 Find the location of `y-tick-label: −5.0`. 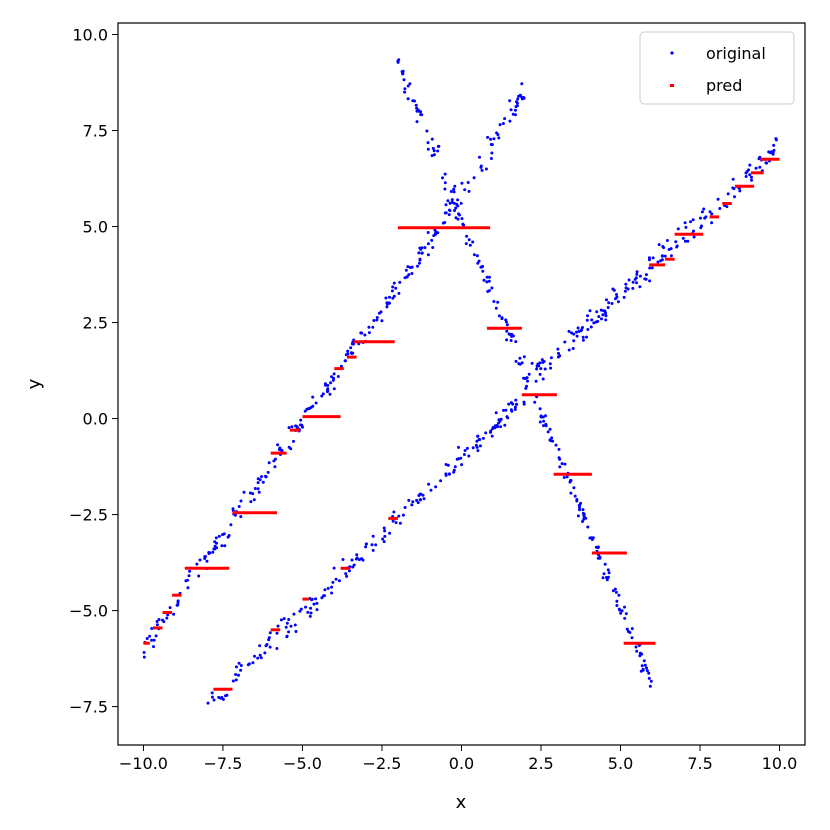

y-tick-label: −5.0 is located at coordinates (88, 611).